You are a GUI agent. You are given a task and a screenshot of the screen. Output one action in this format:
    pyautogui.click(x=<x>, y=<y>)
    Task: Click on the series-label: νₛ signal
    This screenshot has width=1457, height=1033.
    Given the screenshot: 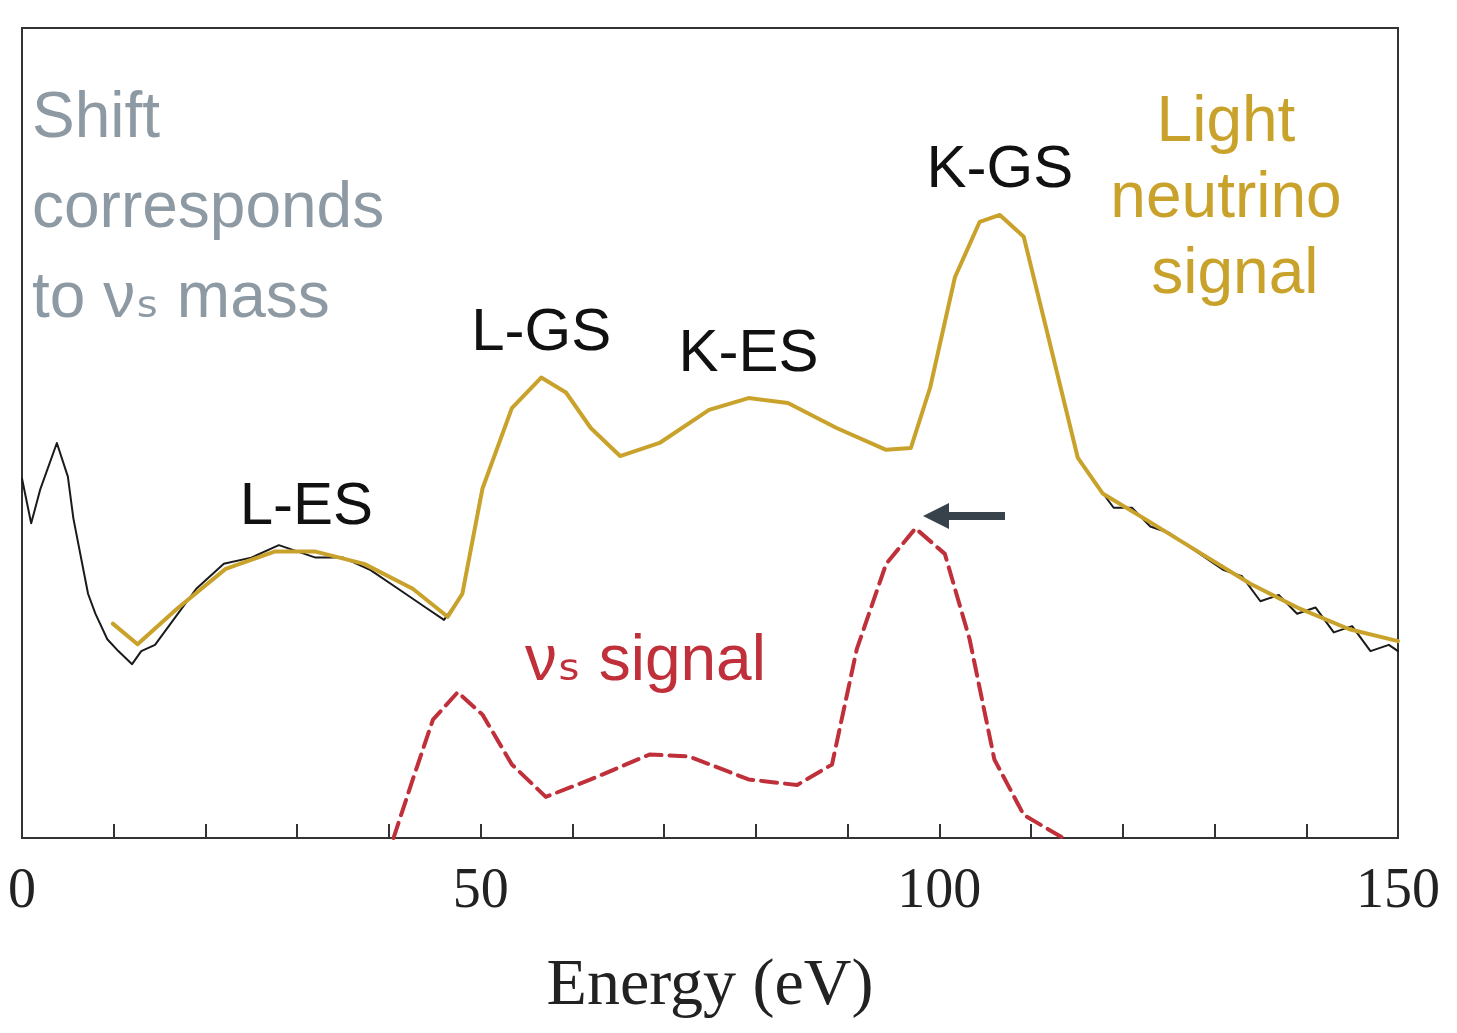 What is the action you would take?
    pyautogui.click(x=645, y=658)
    